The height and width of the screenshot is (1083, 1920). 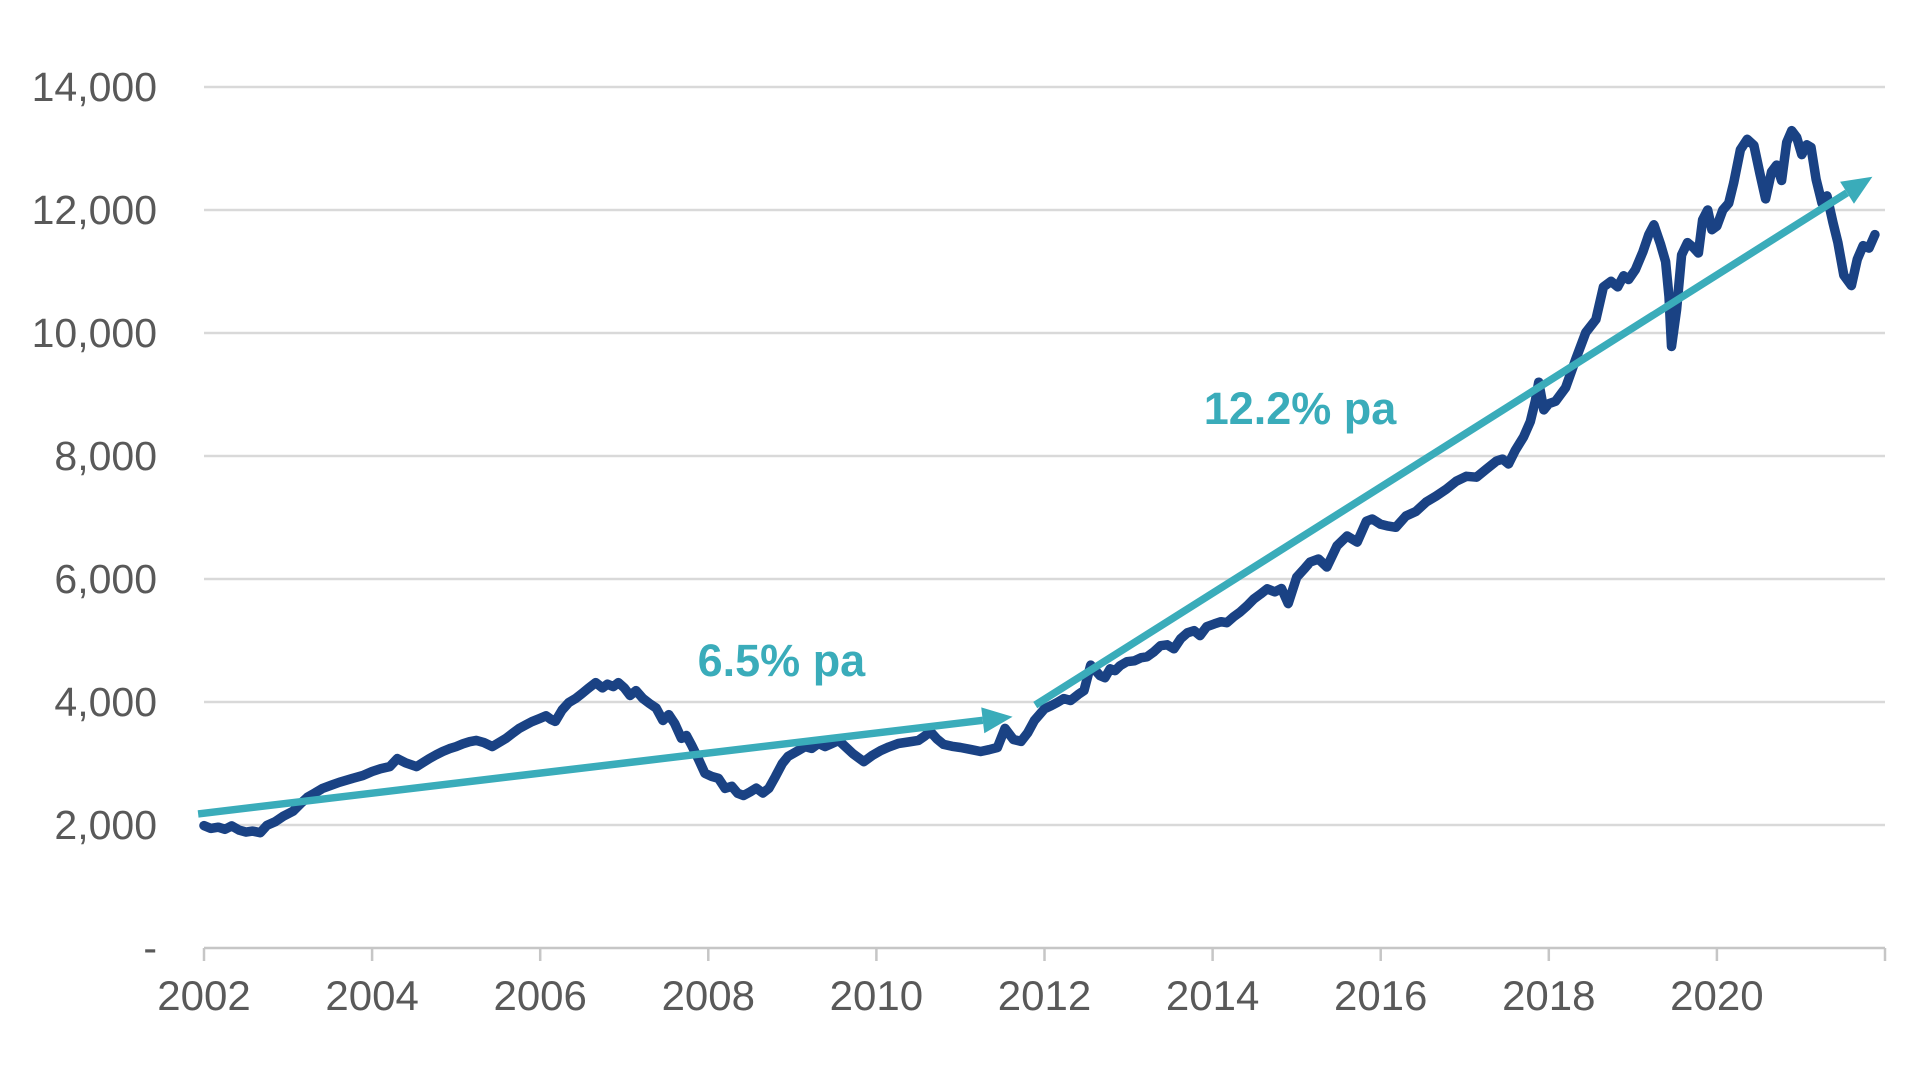 I want to click on x-tick-label: 2006, so click(x=539, y=995).